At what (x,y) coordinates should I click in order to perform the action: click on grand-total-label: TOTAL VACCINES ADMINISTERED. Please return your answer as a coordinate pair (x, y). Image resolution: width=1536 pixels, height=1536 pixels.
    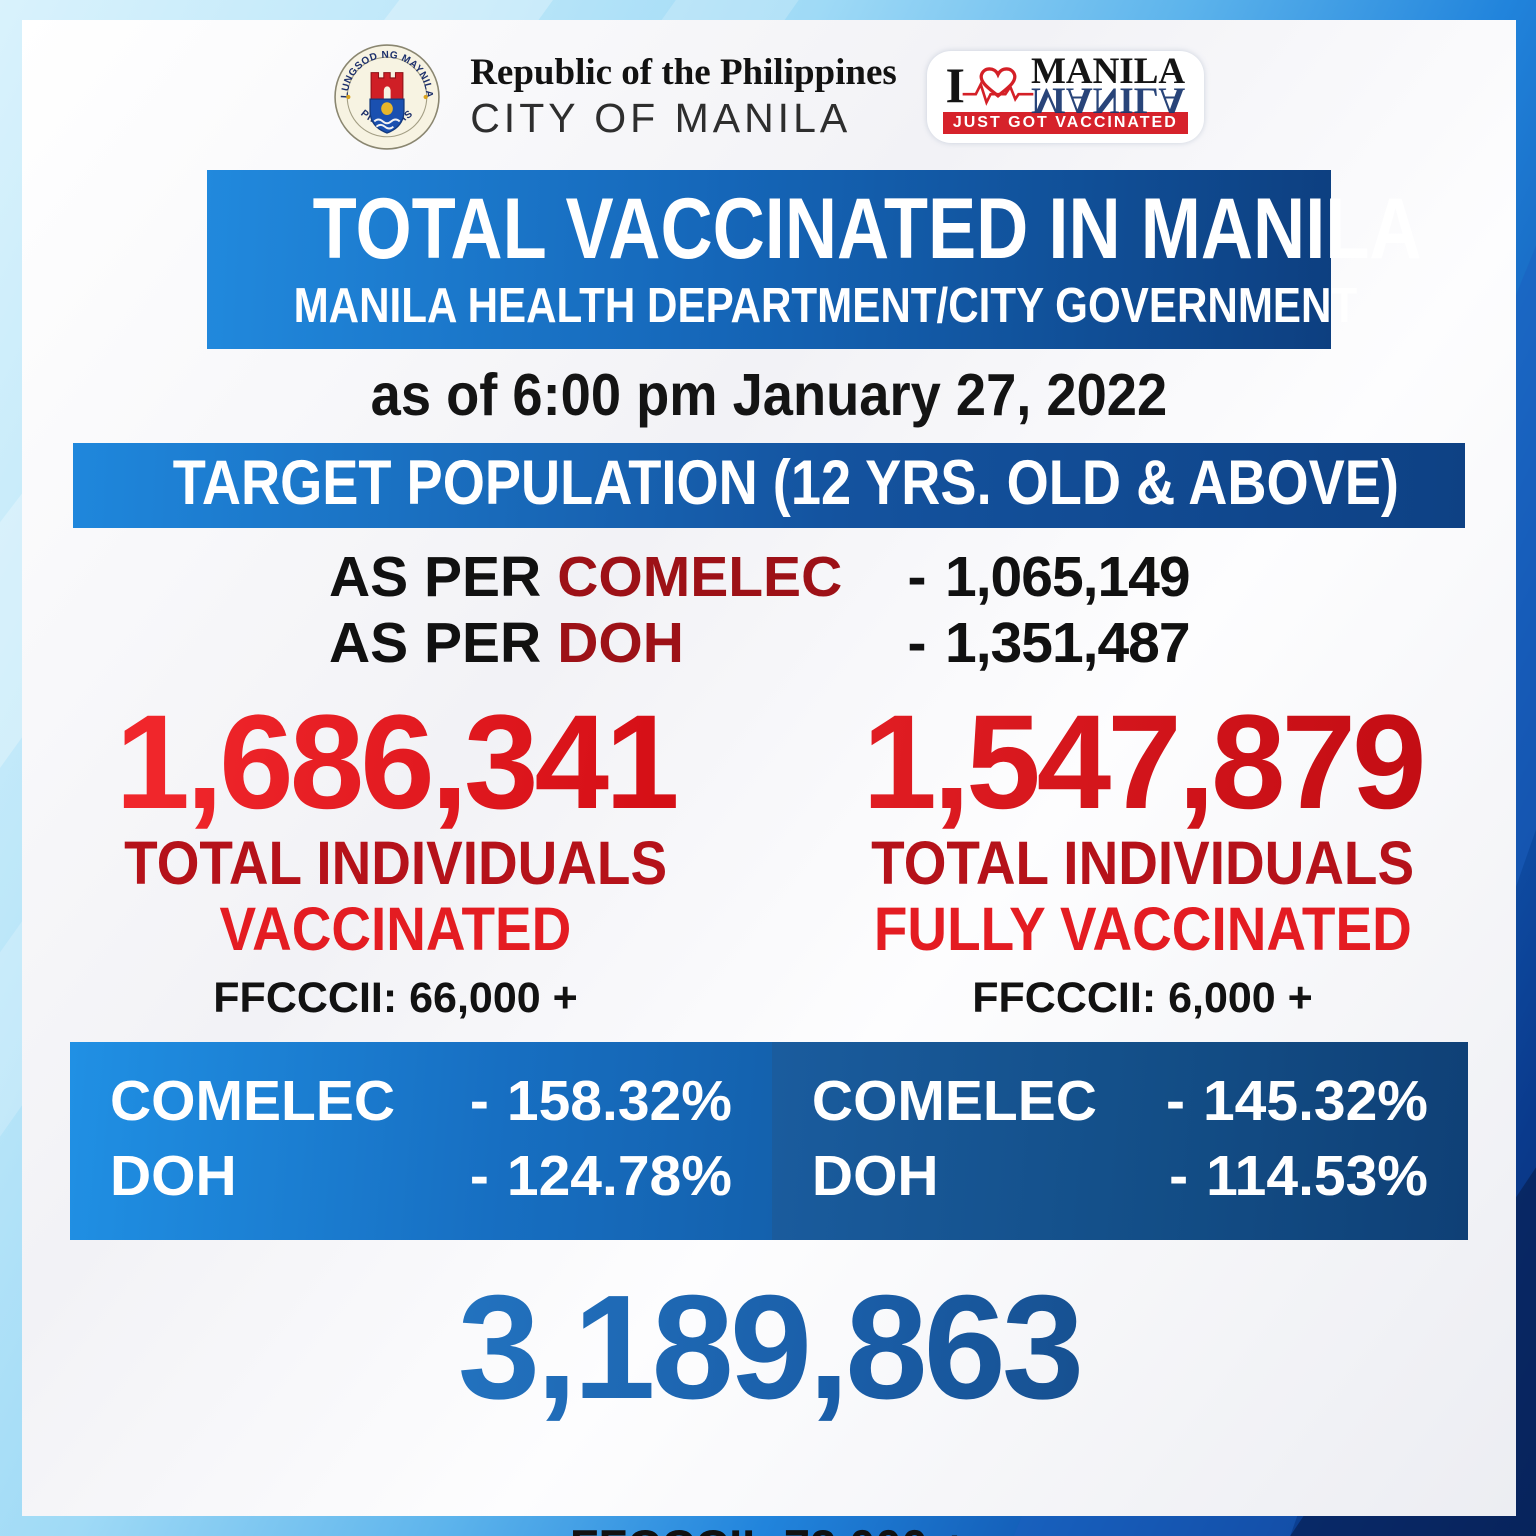
    Looking at the image, I should click on (769, 1466).